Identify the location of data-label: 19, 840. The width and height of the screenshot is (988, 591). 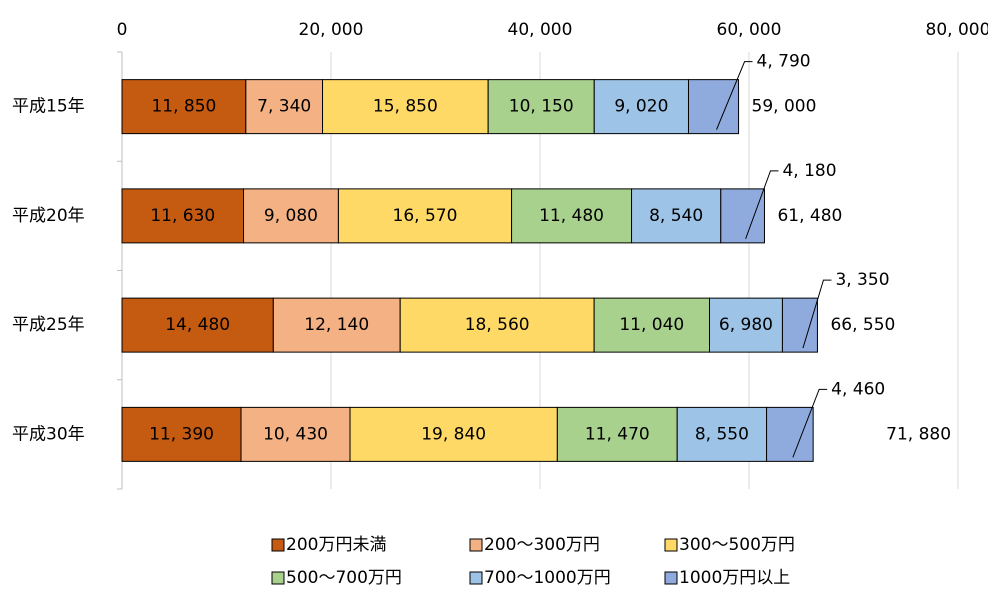
(453, 434).